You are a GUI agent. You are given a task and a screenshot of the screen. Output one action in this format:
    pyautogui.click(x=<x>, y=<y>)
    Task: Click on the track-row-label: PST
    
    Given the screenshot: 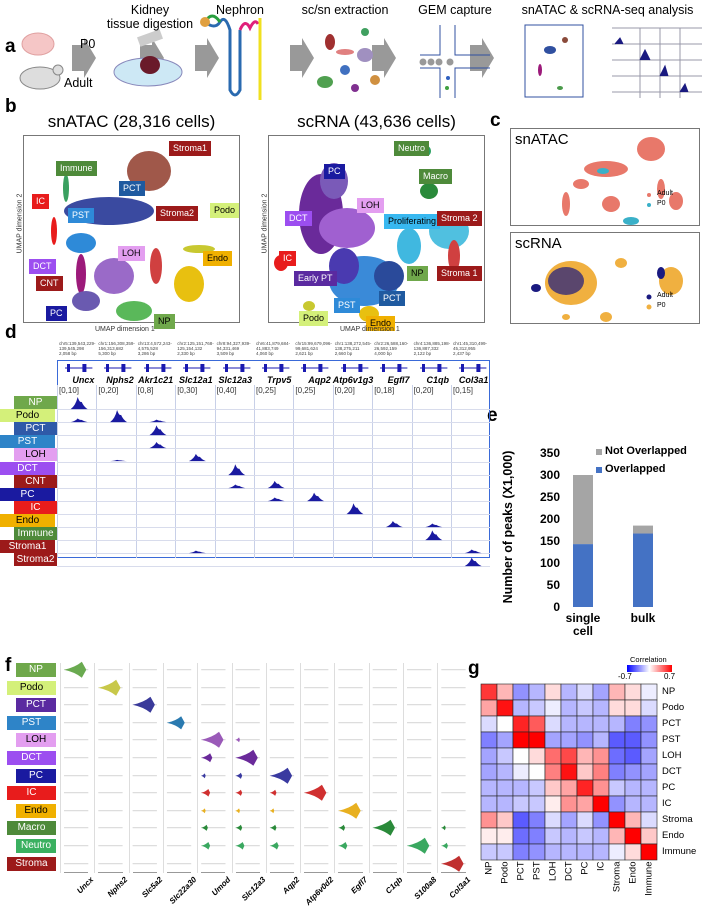 What is the action you would take?
    pyautogui.click(x=27, y=442)
    